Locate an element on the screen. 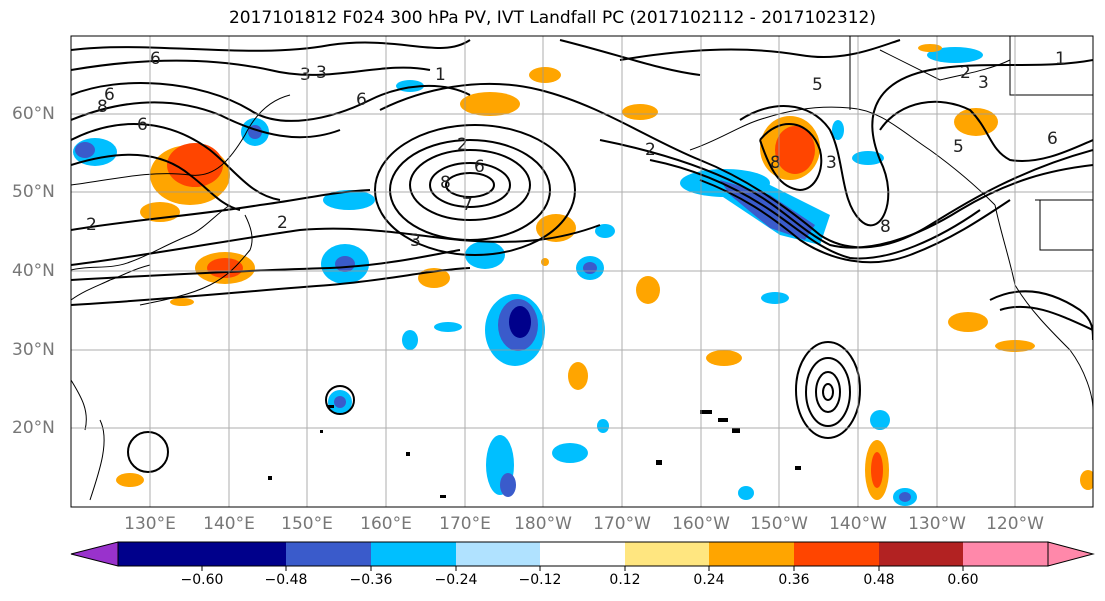  colorbar-tick-label: −0.36 is located at coordinates (371, 580).